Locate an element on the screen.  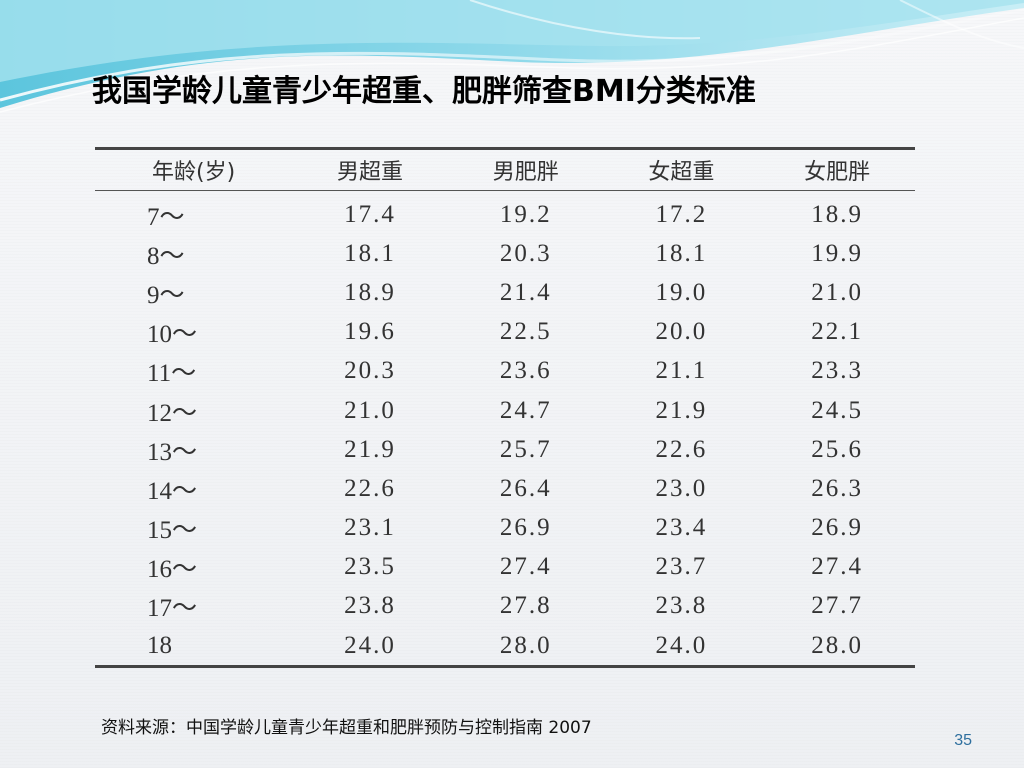
header-female-overweight: 女超重 is located at coordinates (681, 169).